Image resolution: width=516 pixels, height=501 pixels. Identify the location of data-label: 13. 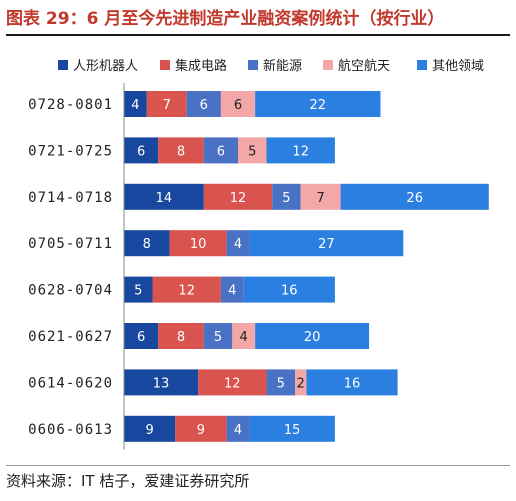
(161, 383).